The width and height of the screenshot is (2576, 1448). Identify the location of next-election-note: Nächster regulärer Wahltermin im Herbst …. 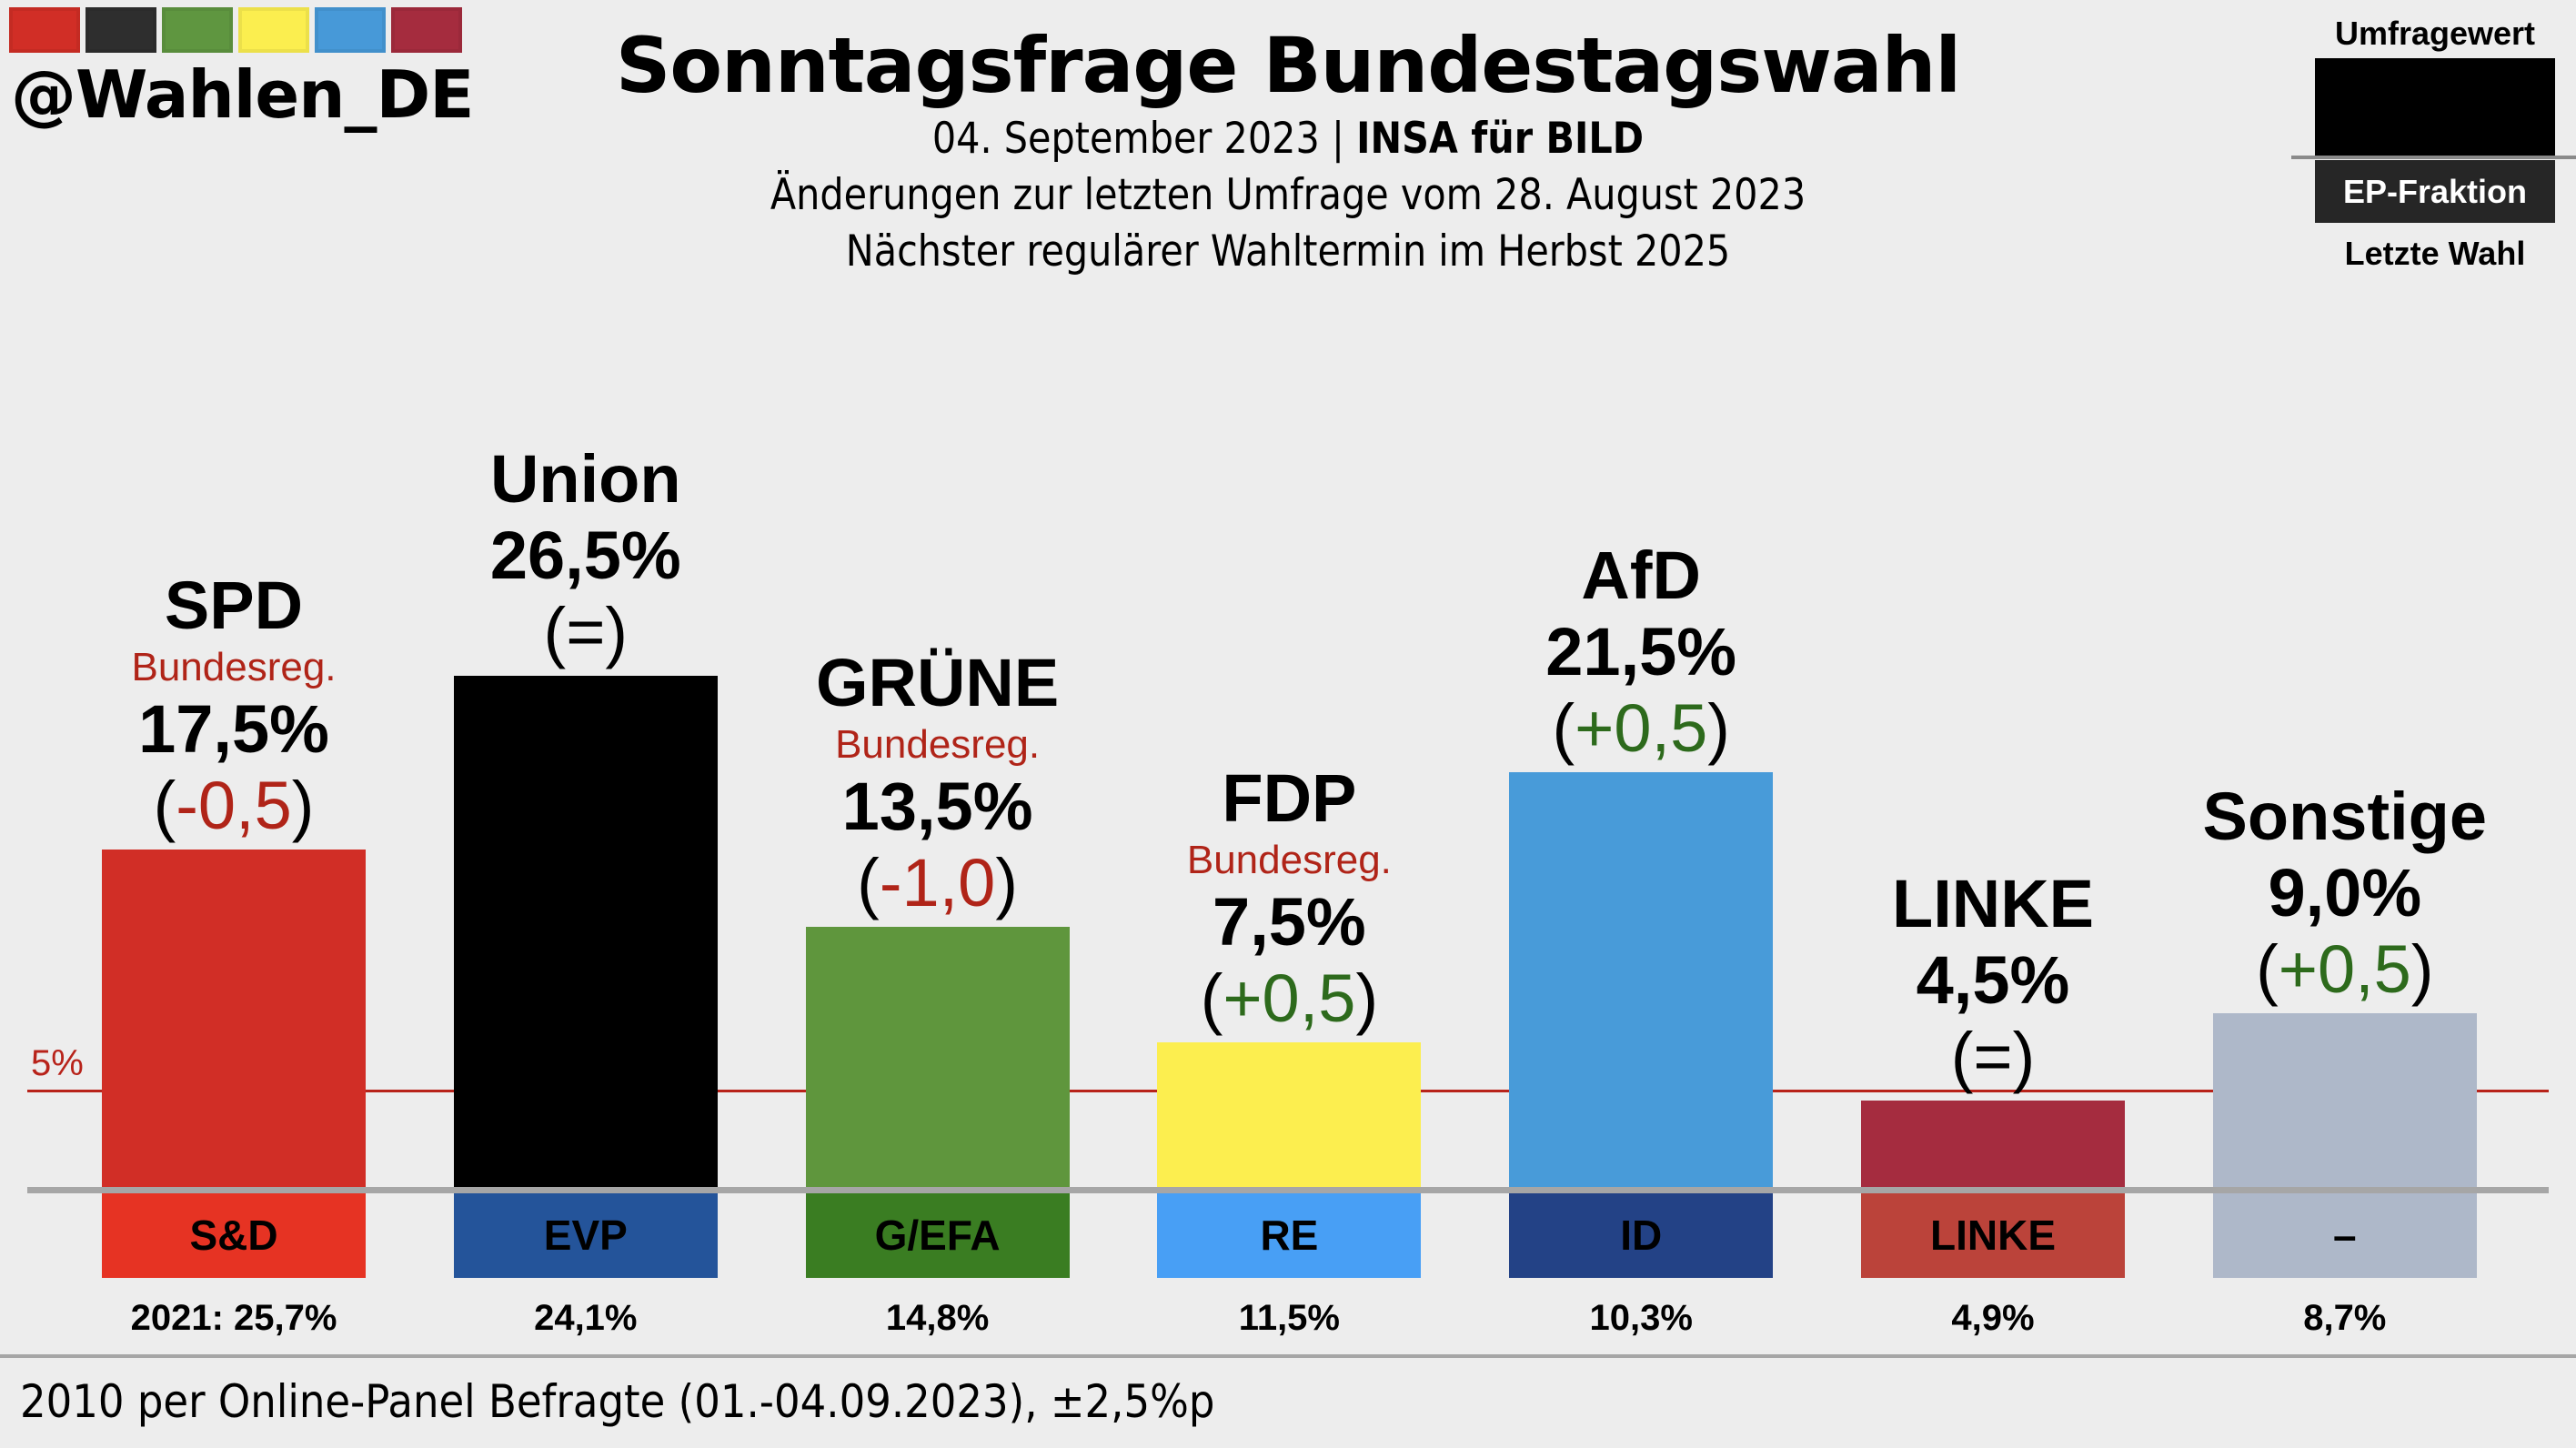
(1288, 252).